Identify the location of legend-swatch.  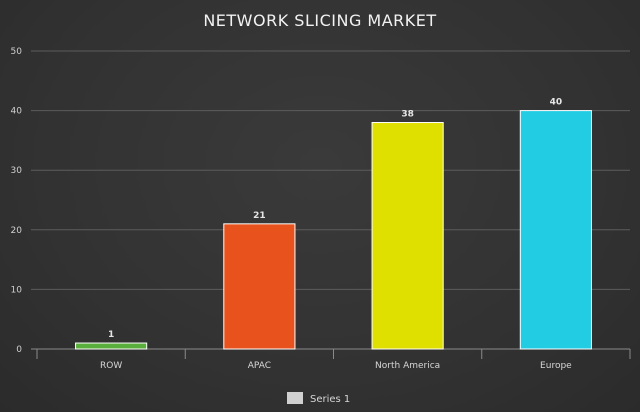
(295, 398).